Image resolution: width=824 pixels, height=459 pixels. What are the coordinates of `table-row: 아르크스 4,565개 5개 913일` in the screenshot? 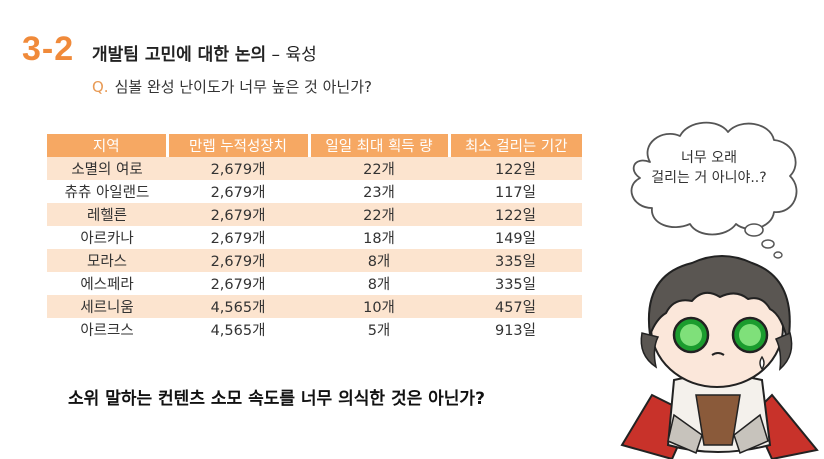 It's located at (314, 329).